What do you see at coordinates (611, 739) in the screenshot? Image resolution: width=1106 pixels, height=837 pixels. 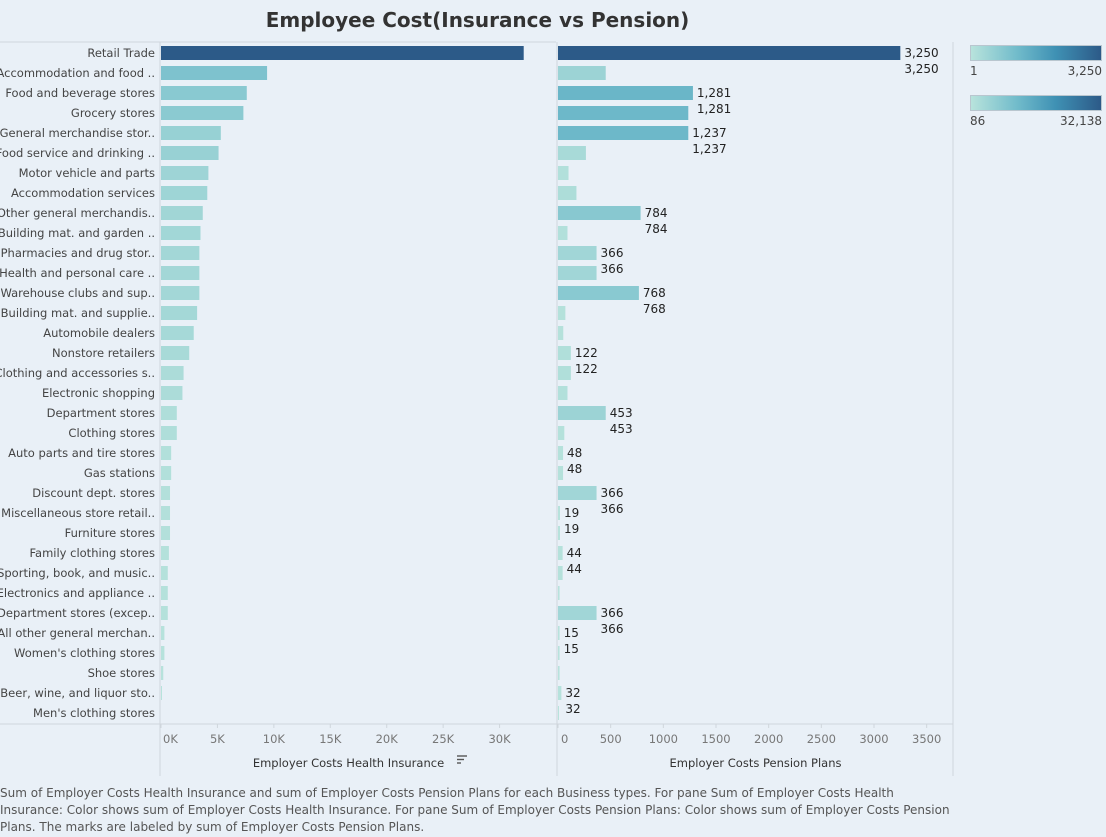 I see `x-tick-label: 500` at bounding box center [611, 739].